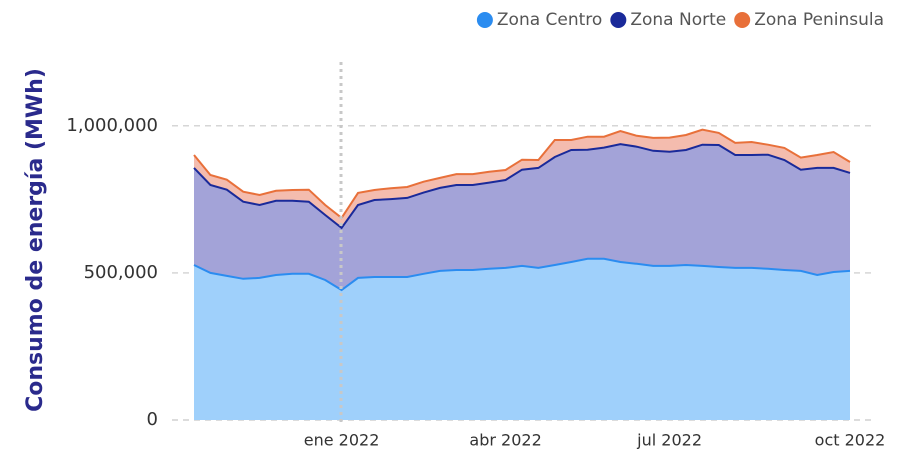  Describe the element at coordinates (35, 240) in the screenshot. I see `y-axis-label: Consumo de energía (MWh)` at that location.